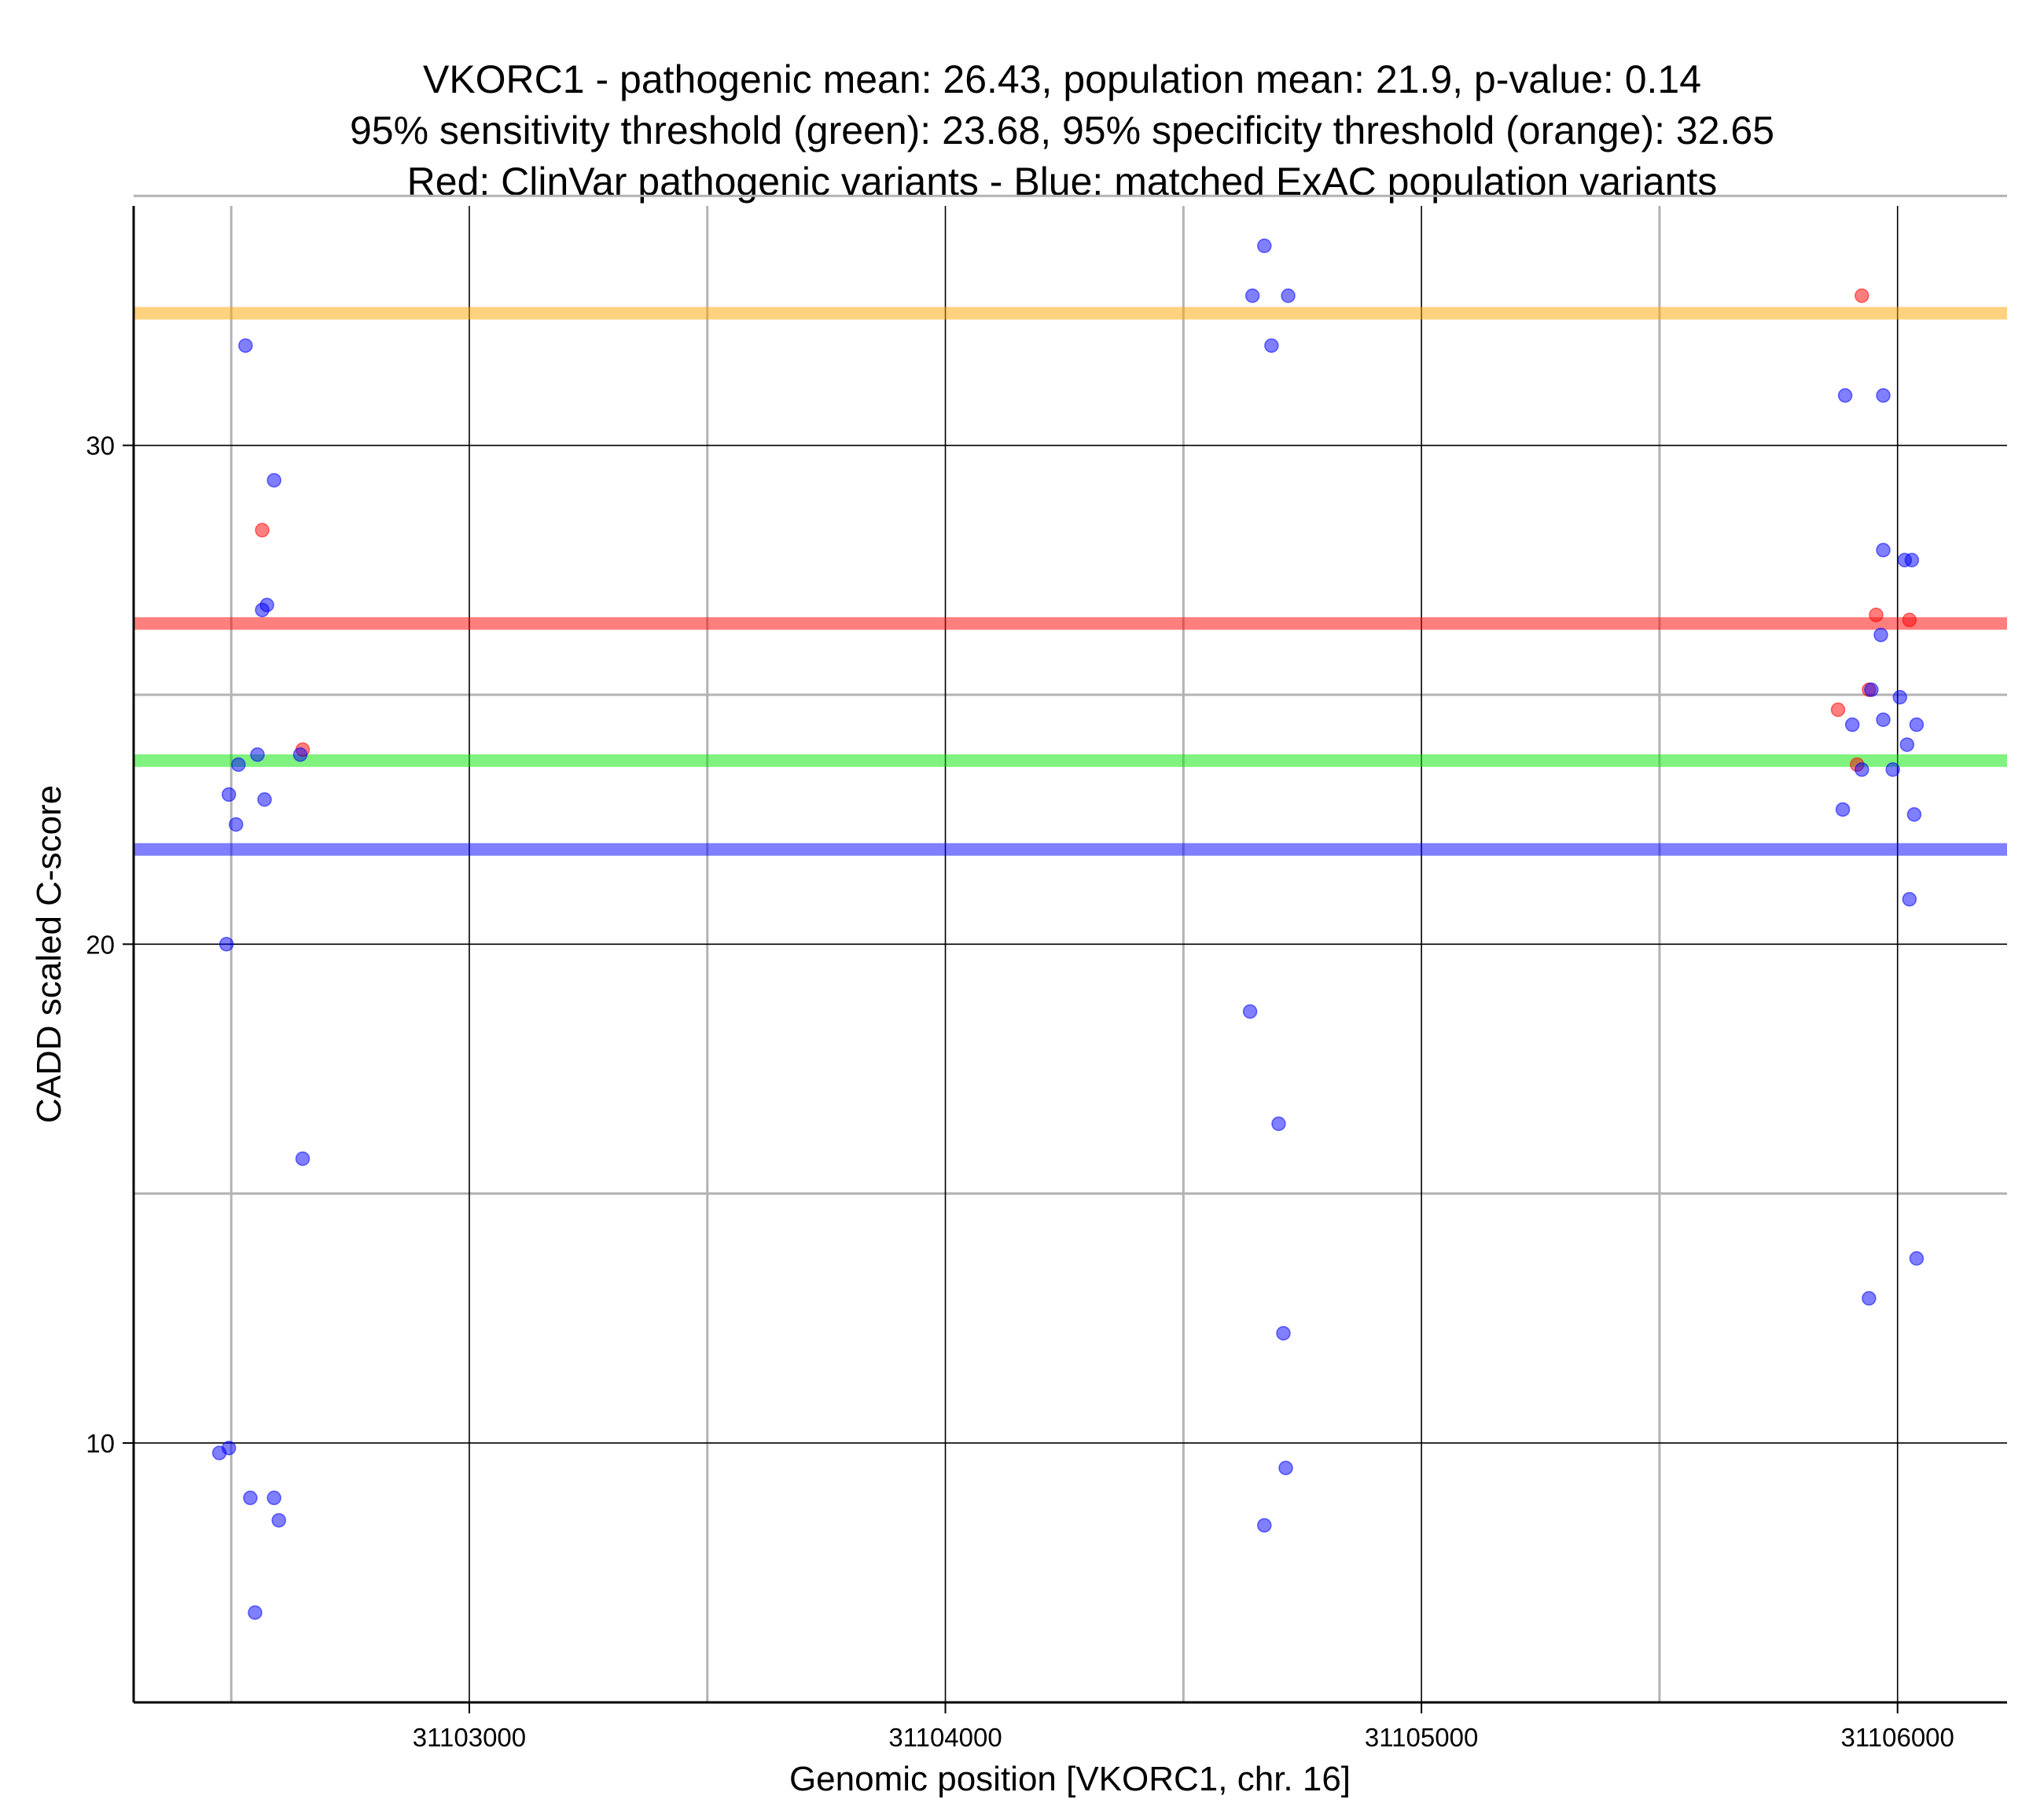  What do you see at coordinates (101, 944) in the screenshot?
I see `y-tick-label: 20` at bounding box center [101, 944].